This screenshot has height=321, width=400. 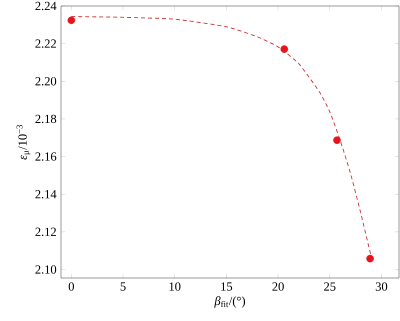 I want to click on y-tick-label: 2.10, so click(x=45, y=269).